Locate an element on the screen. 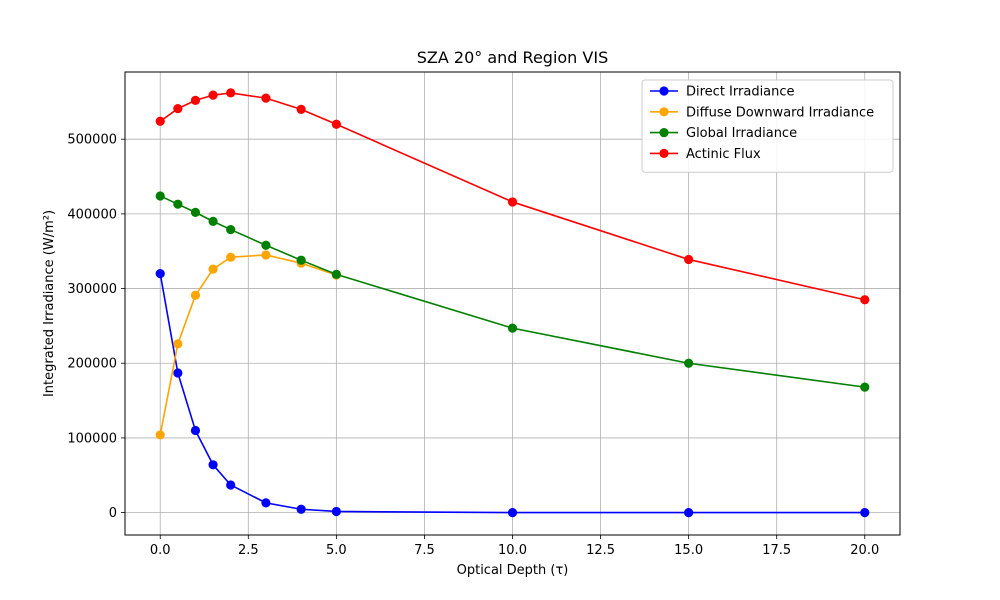 The image size is (1000, 600). x-tick-label: 17.5 is located at coordinates (776, 550).